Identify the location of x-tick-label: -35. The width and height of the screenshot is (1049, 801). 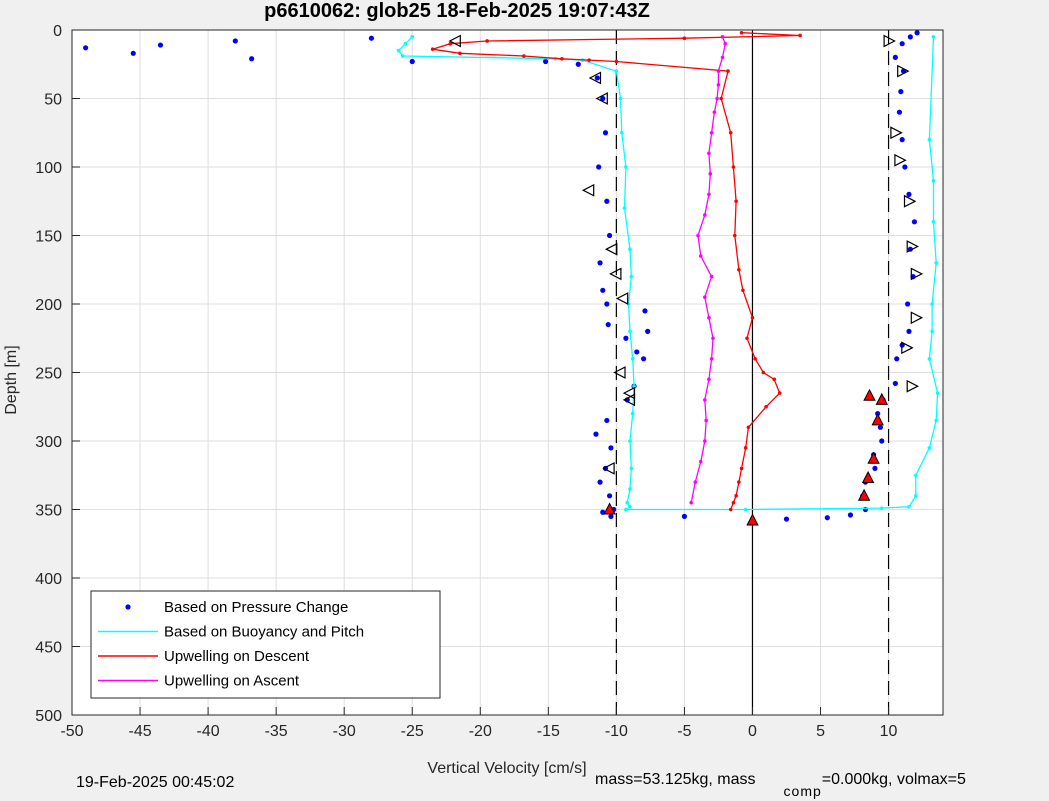
(276, 731).